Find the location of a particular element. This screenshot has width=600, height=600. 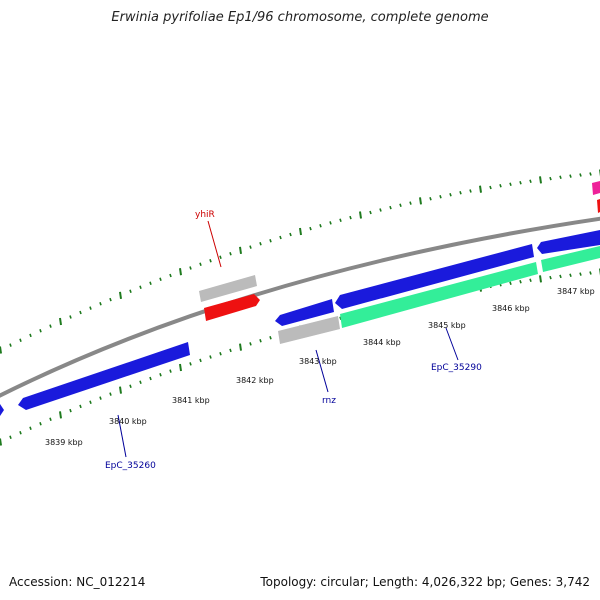

tick-label-3847: 3847 kbp is located at coordinates (576, 291).